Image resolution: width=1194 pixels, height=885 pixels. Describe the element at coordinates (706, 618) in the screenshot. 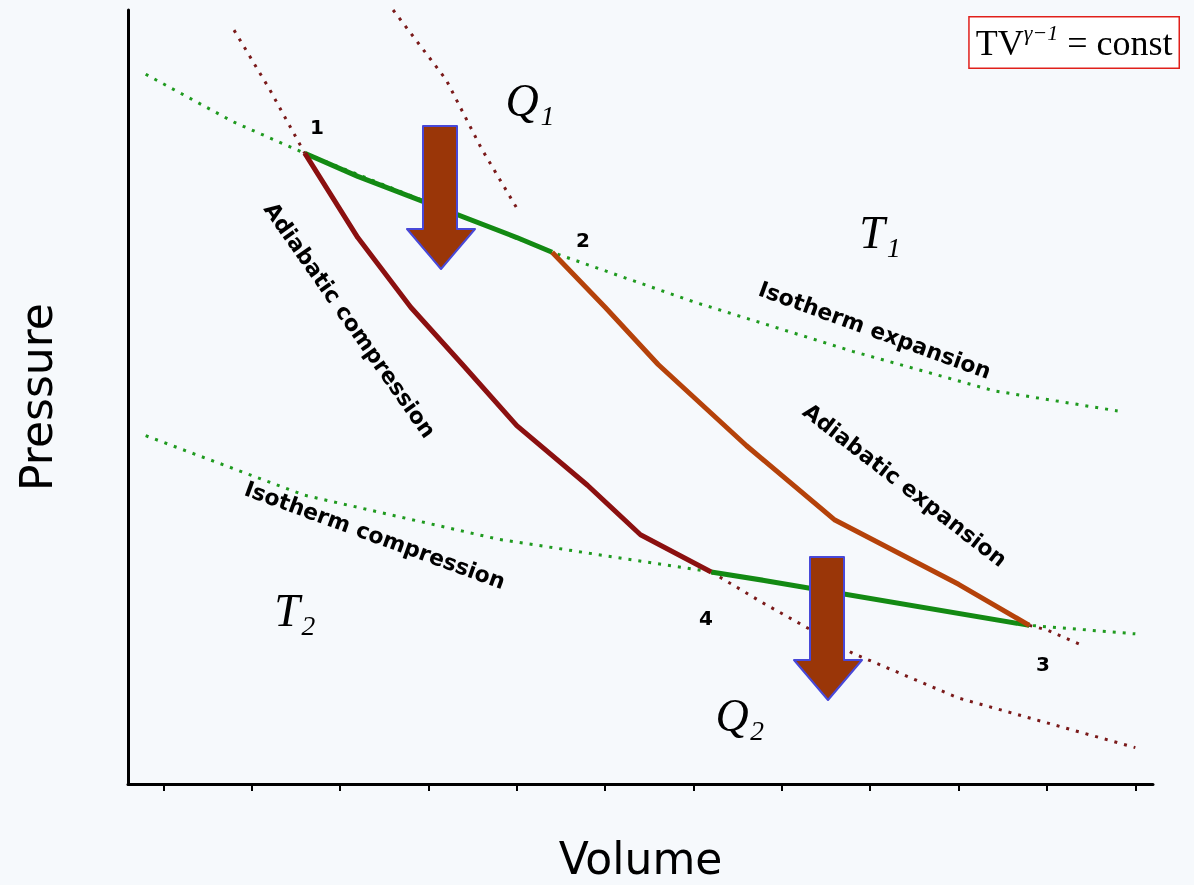

I see `annotation: 4` at that location.